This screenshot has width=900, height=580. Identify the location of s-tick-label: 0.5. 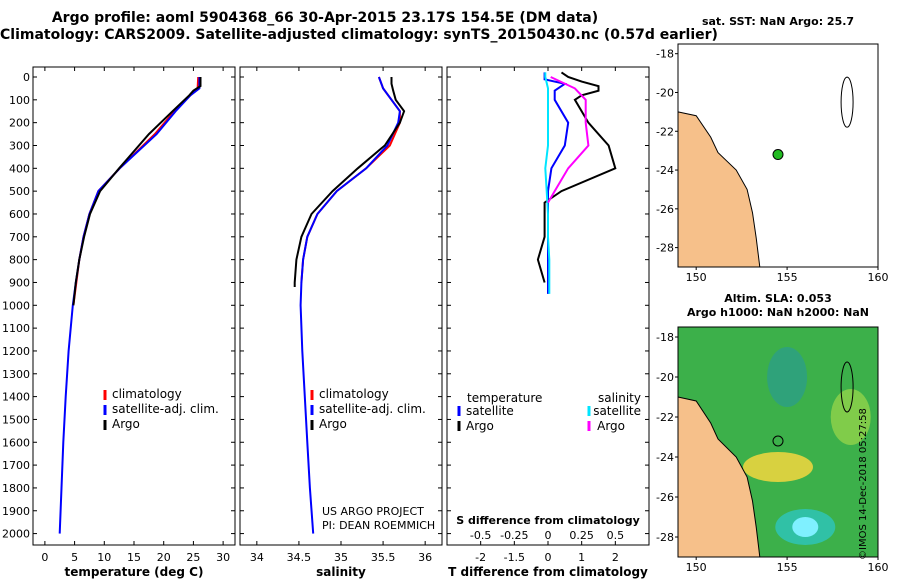
(616, 535).